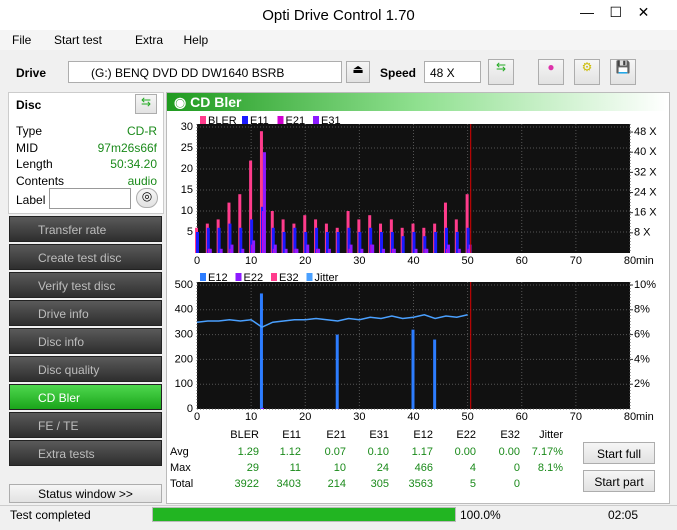 The height and width of the screenshot is (530, 677). I want to click on stats-value: 1.12, so click(290, 452).